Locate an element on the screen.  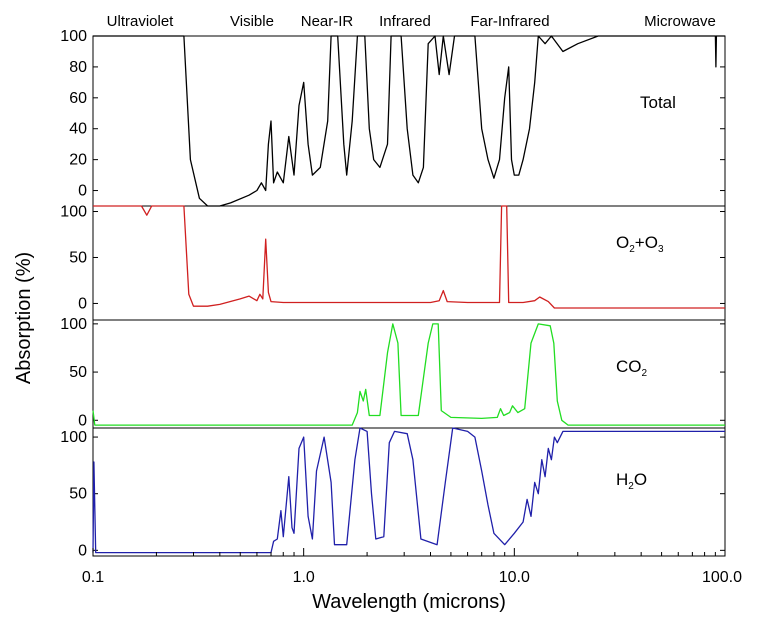
panel-label: CO2 is located at coordinates (632, 368).